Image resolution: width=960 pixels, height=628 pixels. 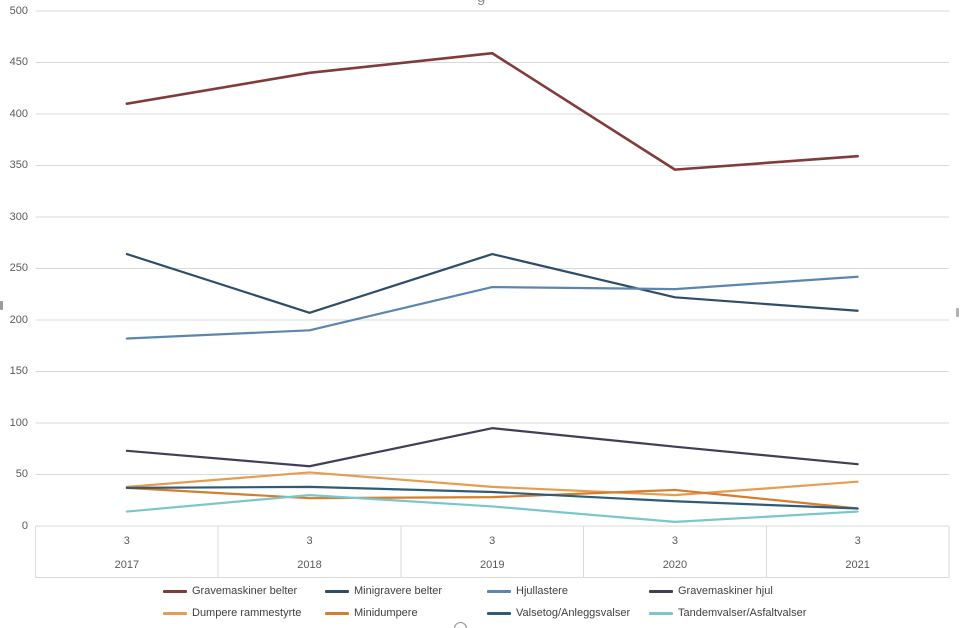 What do you see at coordinates (21, 474) in the screenshot?
I see `y-tick-label: 50` at bounding box center [21, 474].